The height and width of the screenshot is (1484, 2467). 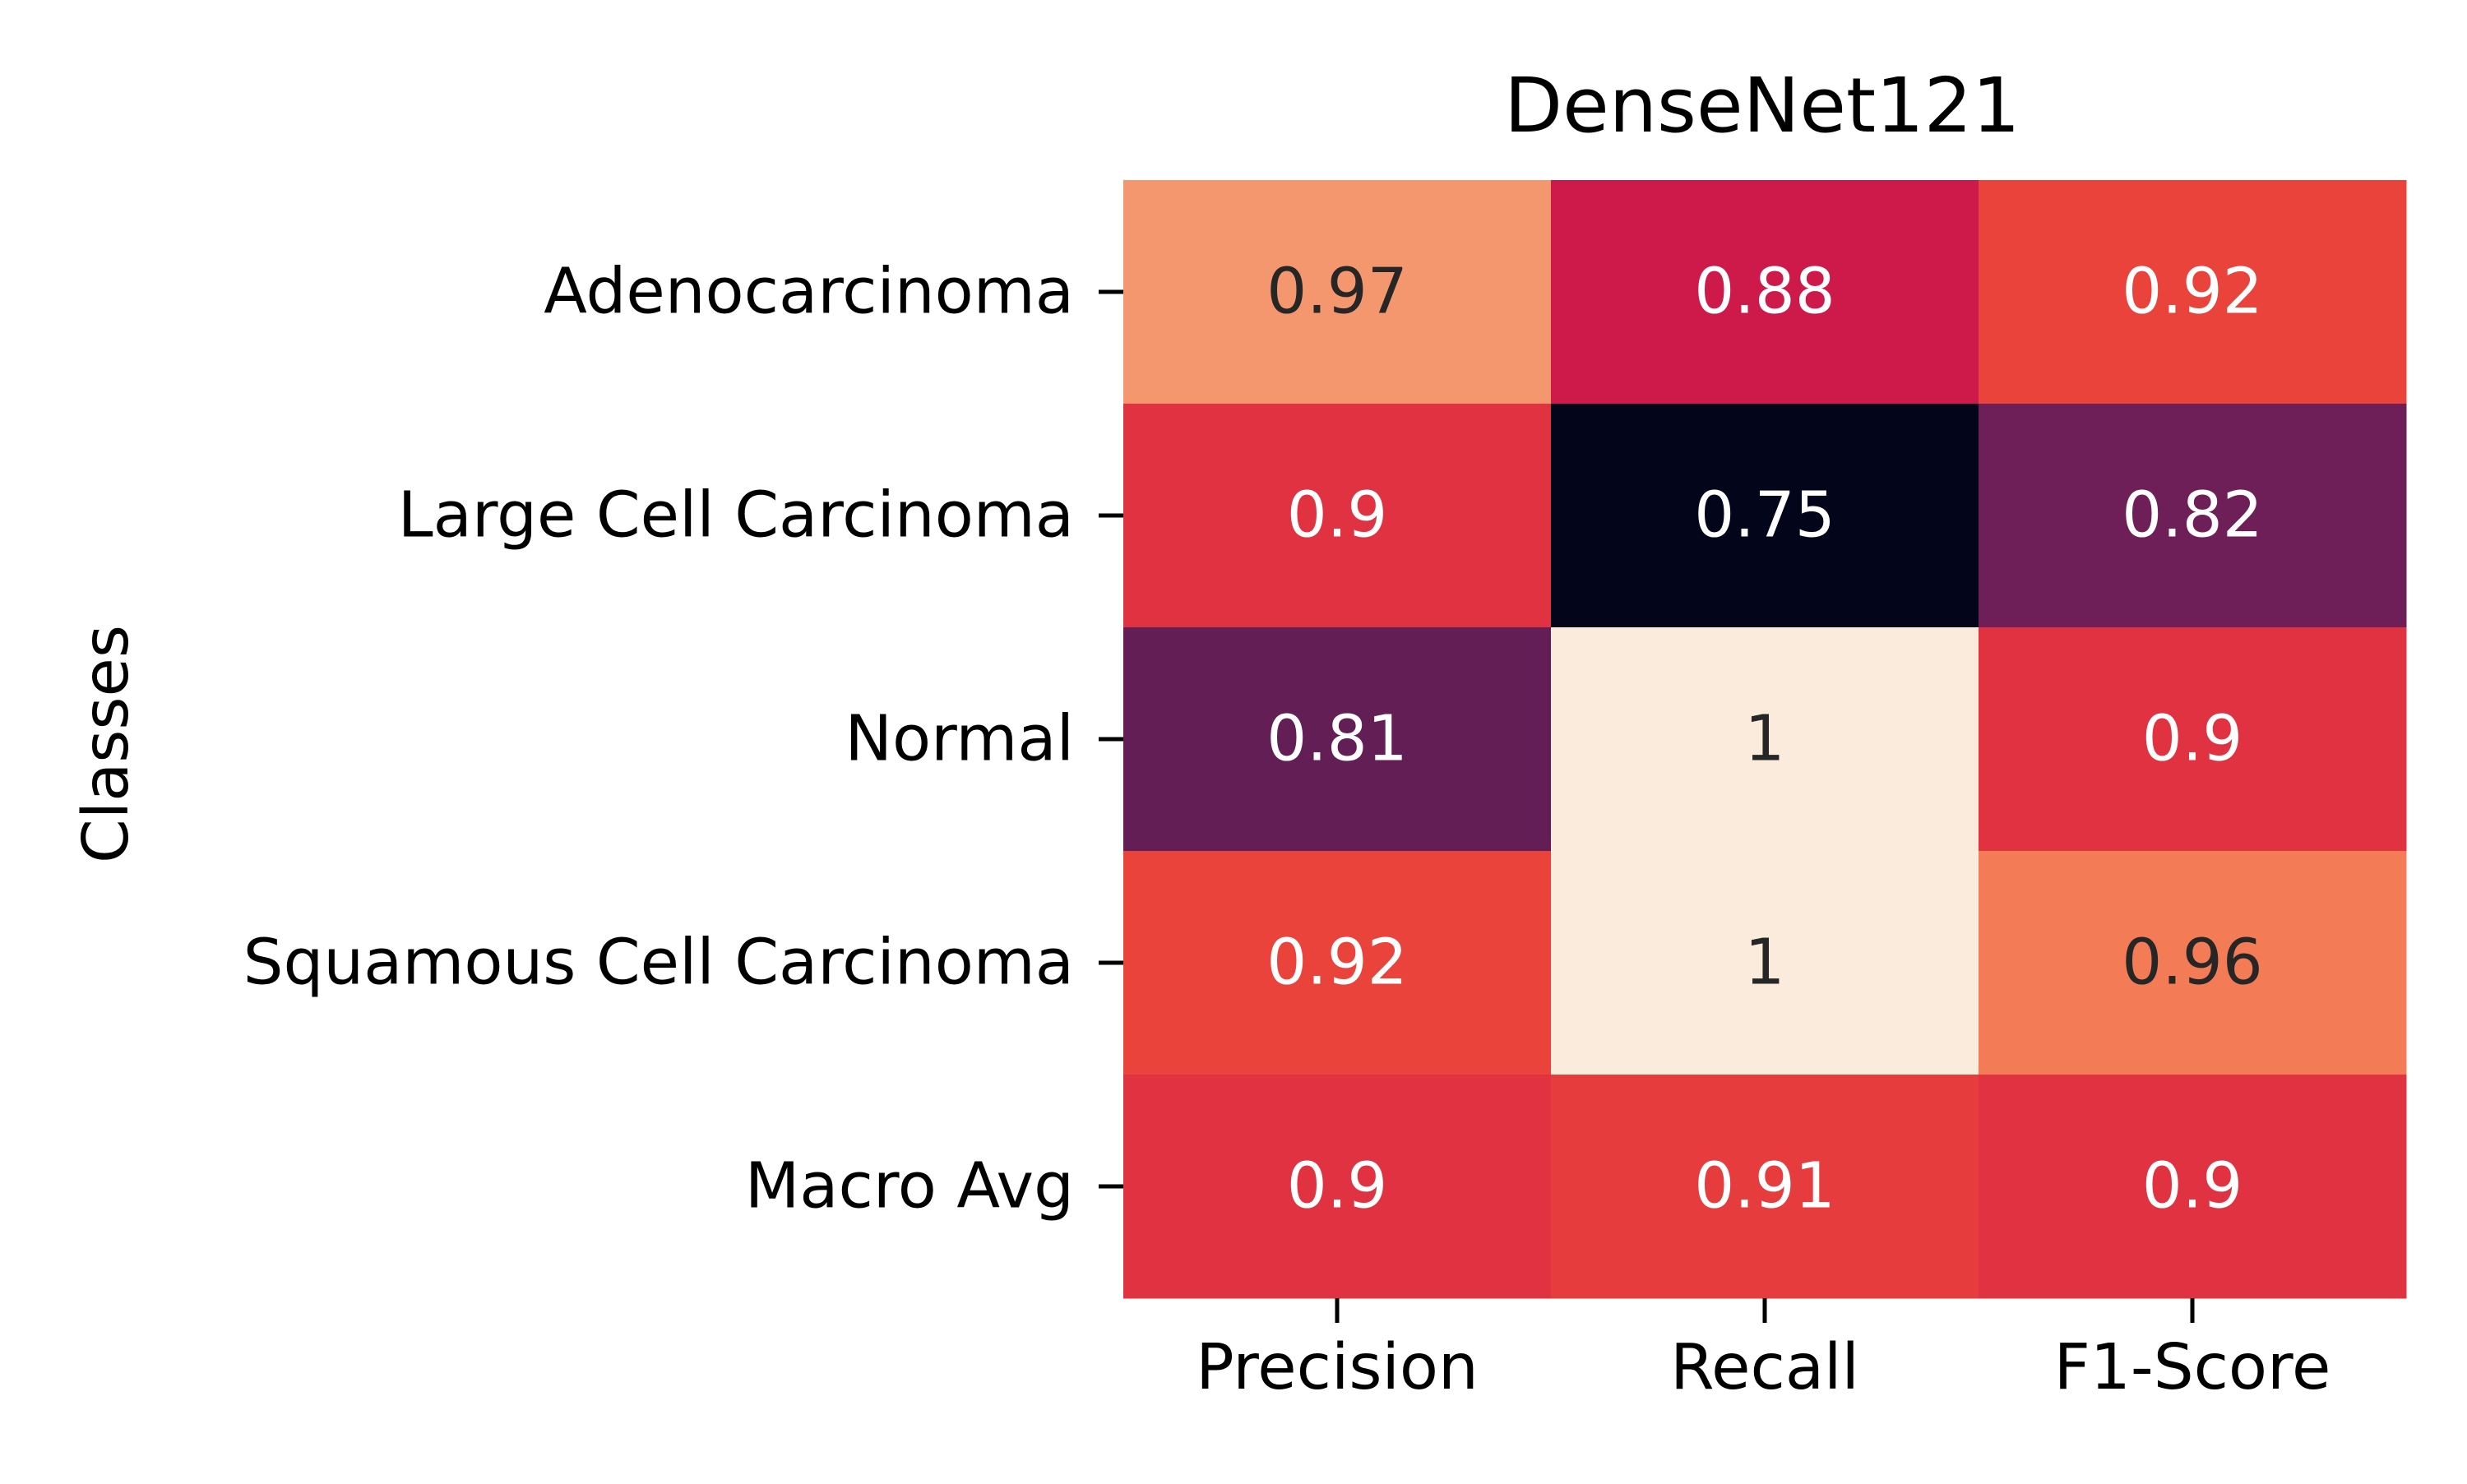 I want to click on cell-value-label: 0.75, so click(x=1764, y=516).